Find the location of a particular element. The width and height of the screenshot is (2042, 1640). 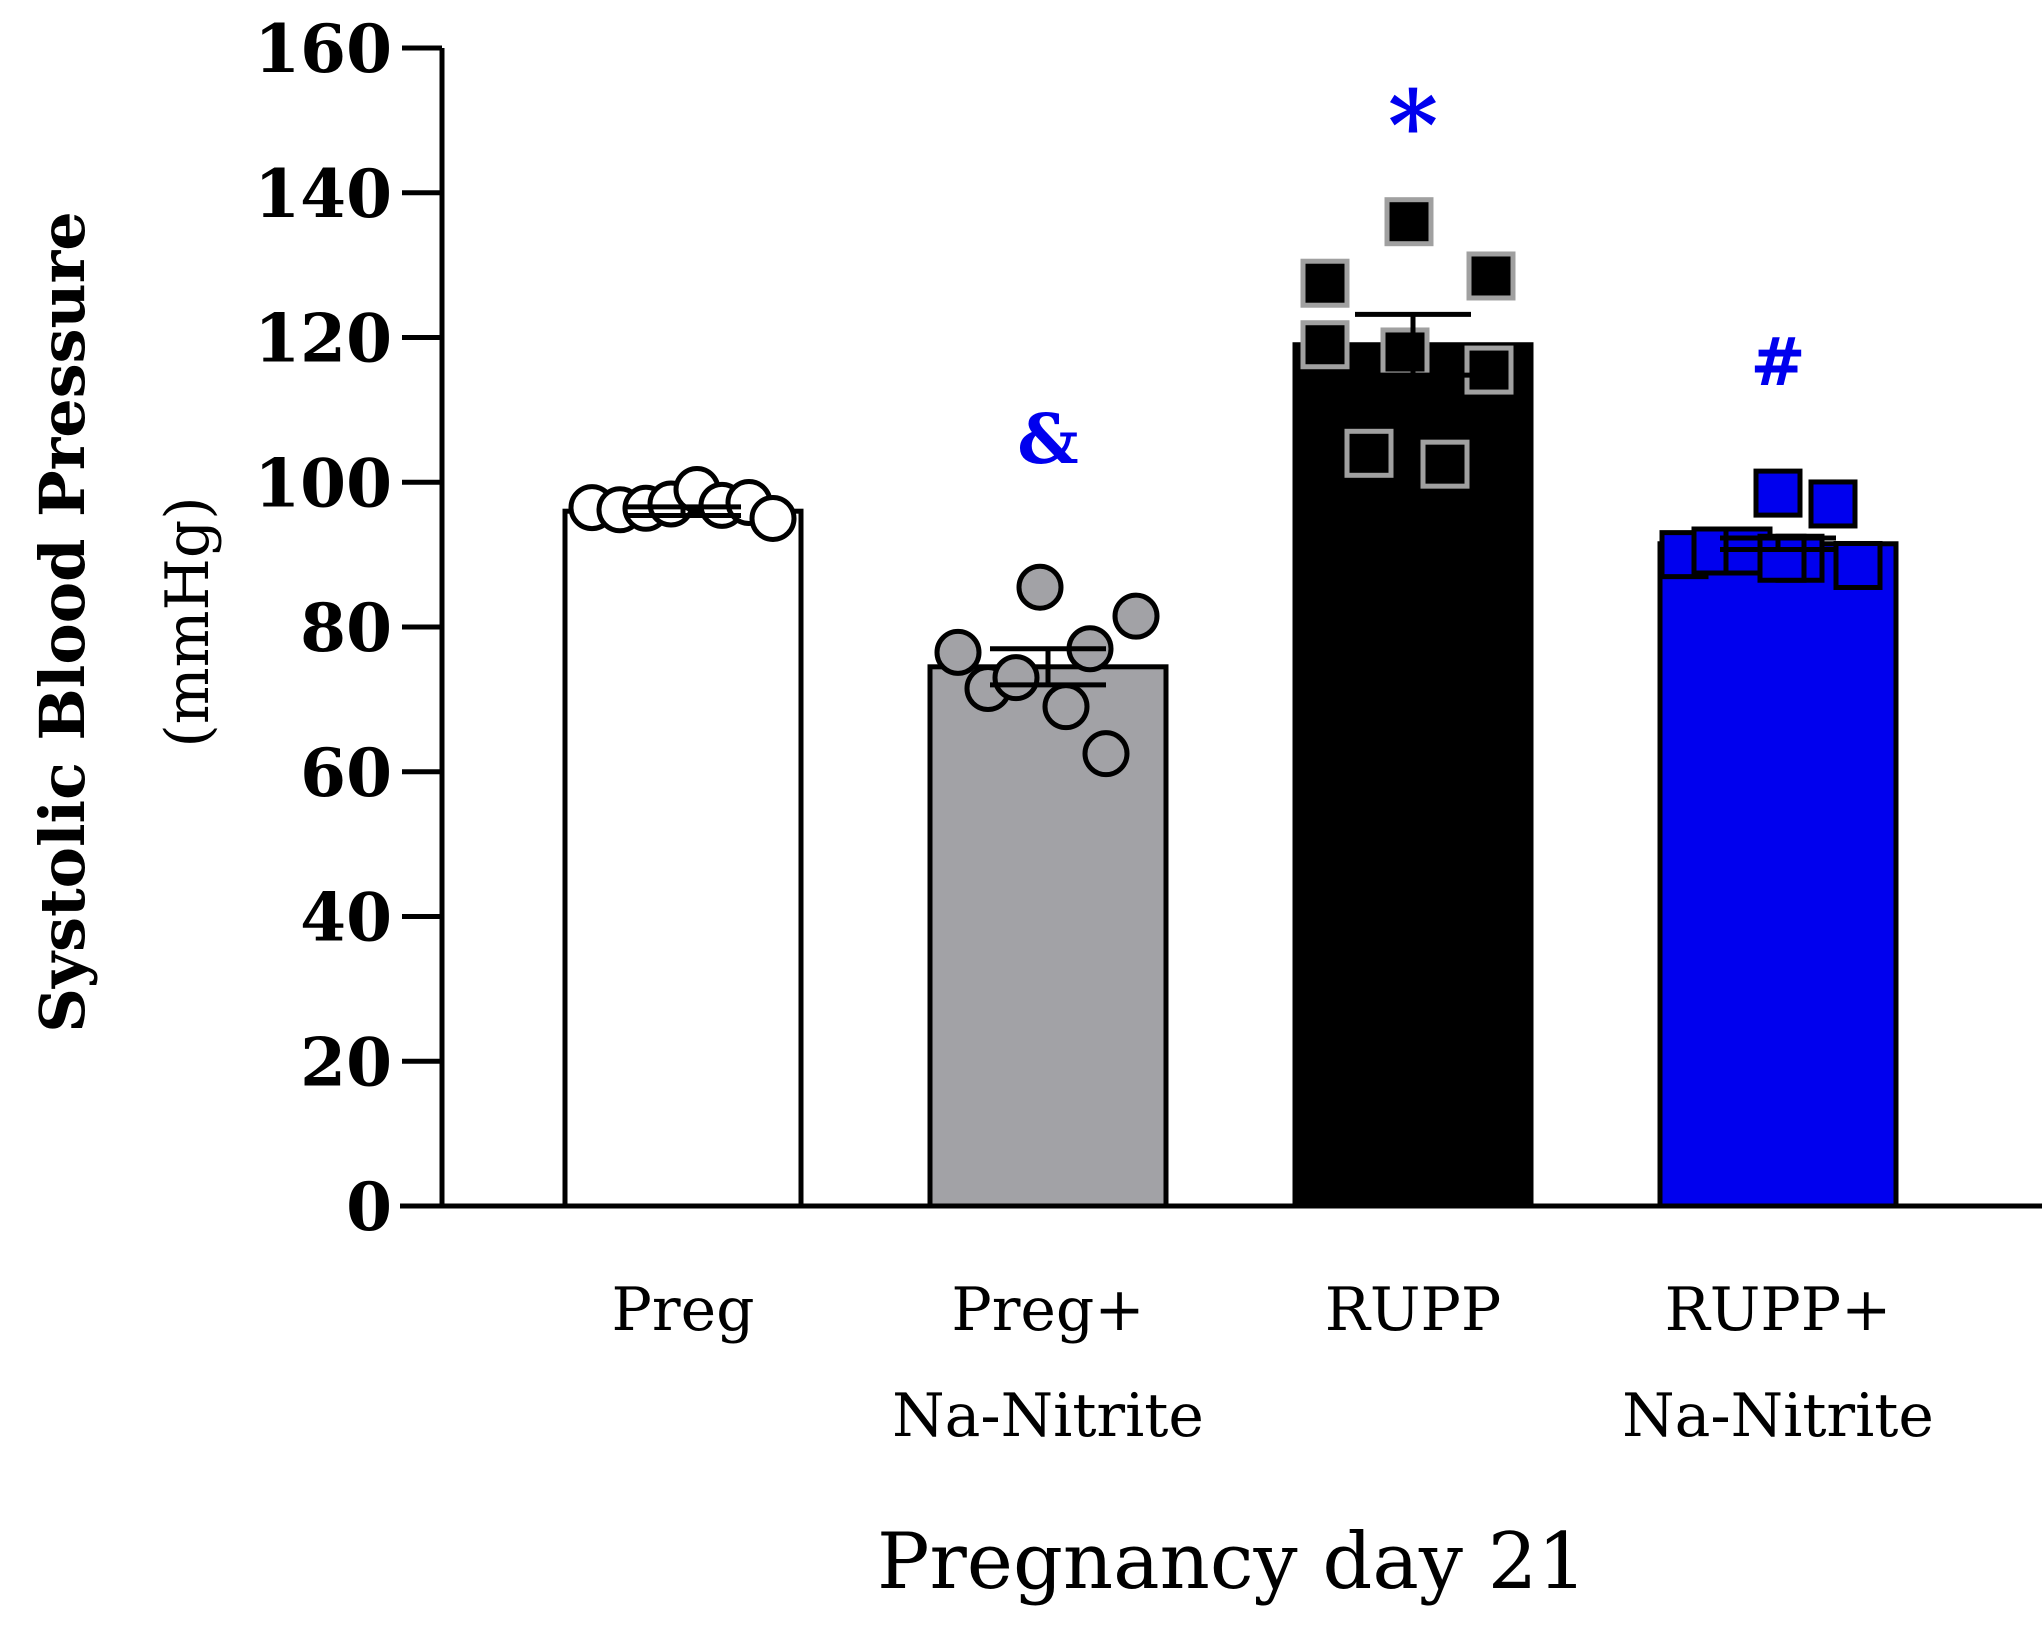

y-tick-label: 40 is located at coordinates (346, 918).